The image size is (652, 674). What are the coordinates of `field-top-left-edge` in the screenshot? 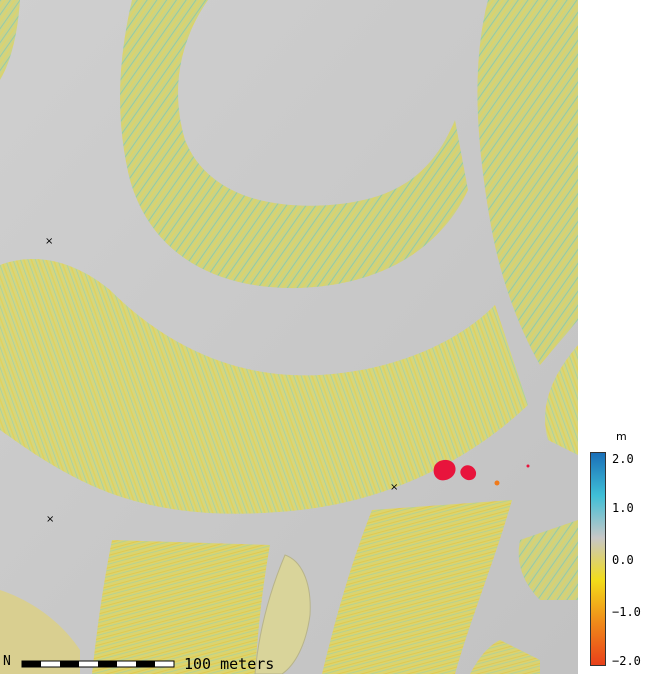 It's located at (10, 40).